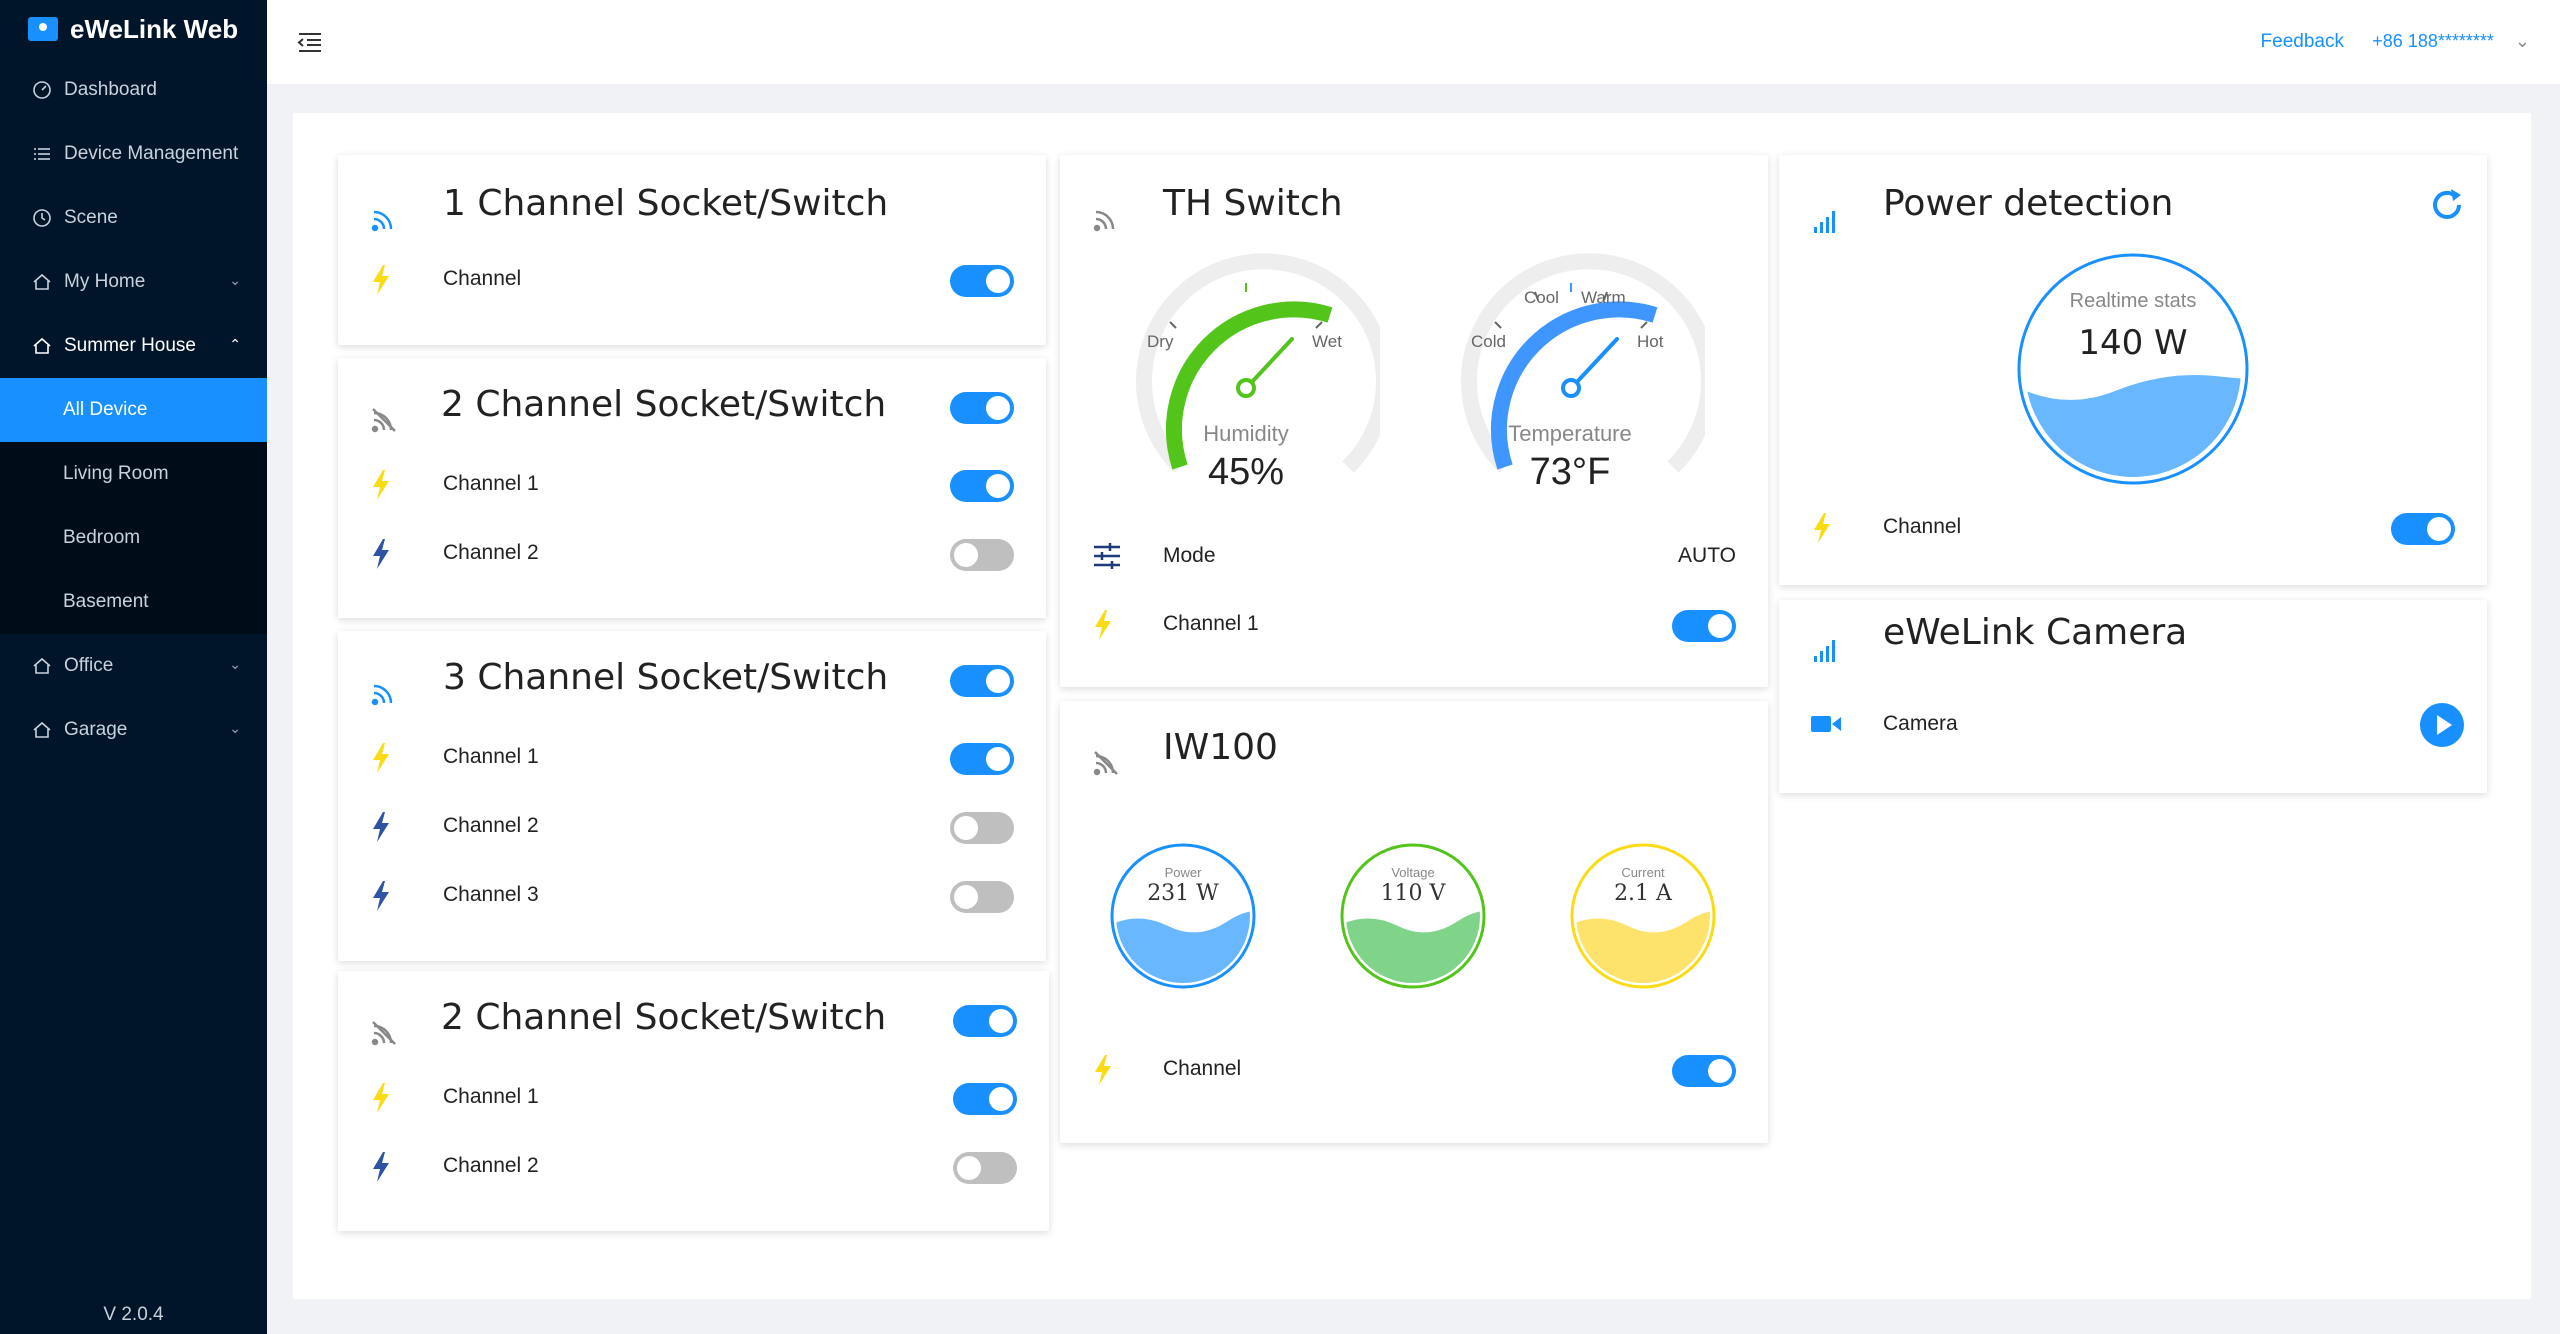 The image size is (2560, 1334). I want to click on sidebar-item-office: Office ⌄, so click(133, 666).